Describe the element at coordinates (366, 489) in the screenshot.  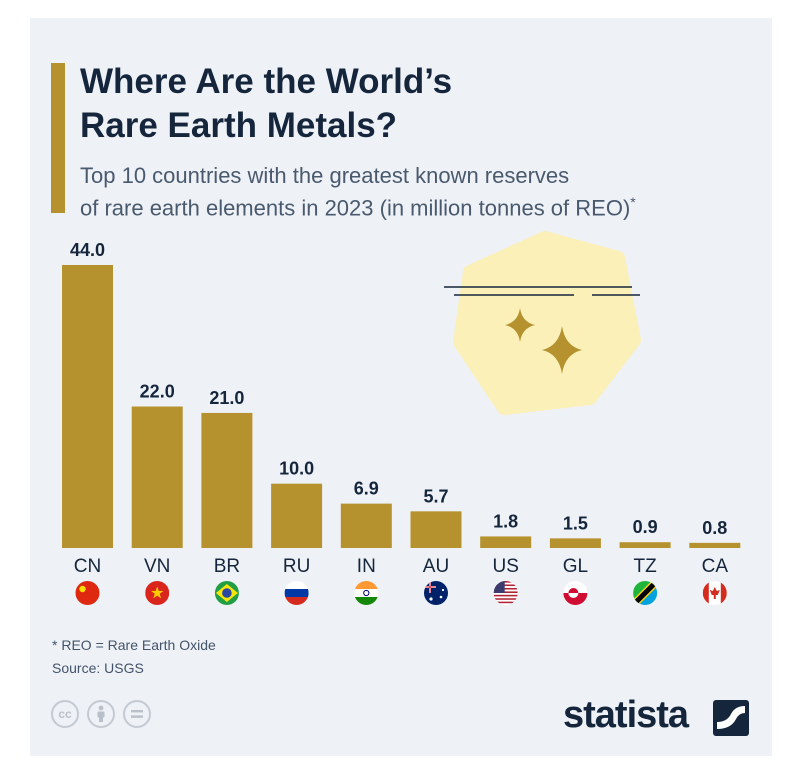
I see `data-label-in: 6.9` at that location.